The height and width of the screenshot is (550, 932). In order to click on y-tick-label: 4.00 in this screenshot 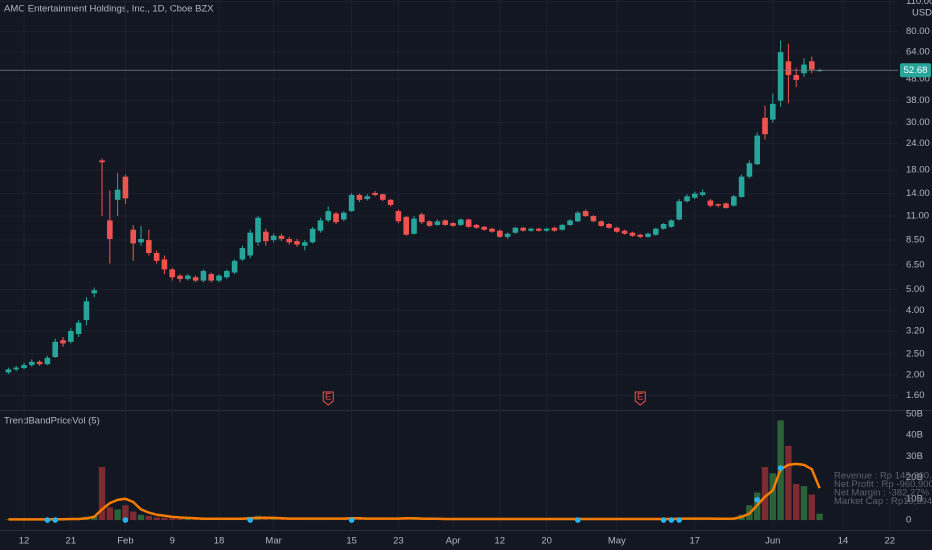, I will do `click(915, 310)`.